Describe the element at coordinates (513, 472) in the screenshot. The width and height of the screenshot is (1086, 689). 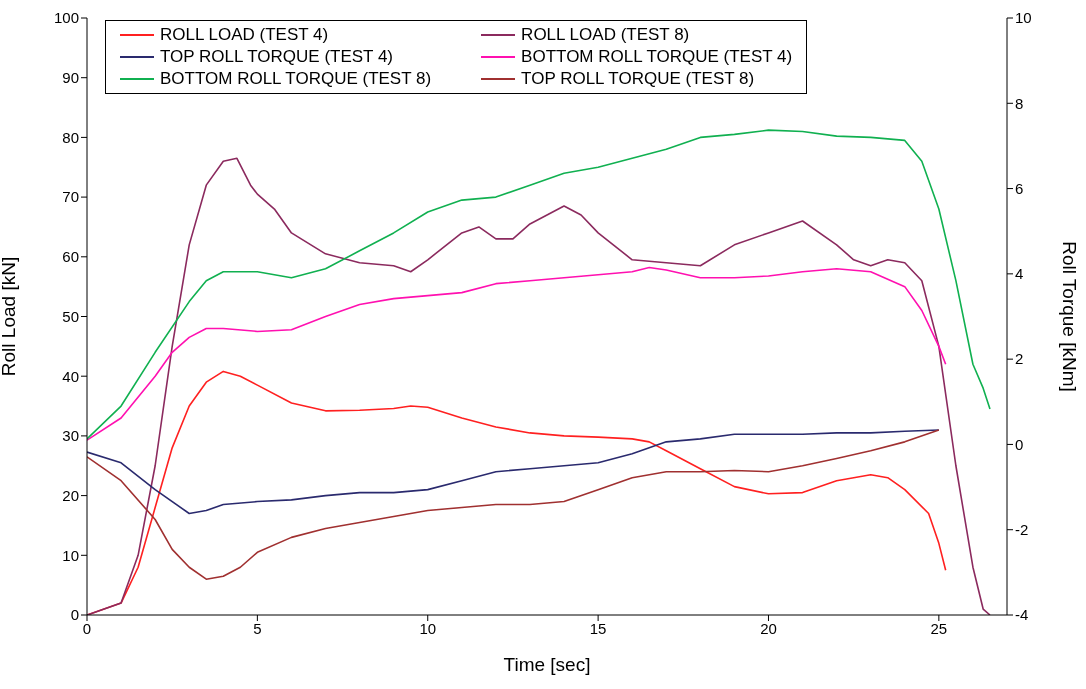
I see `line-series` at that location.